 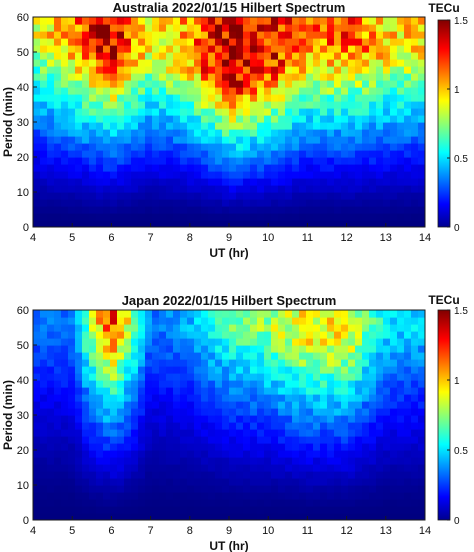 I want to click on japan-colorbar, so click(x=444, y=415).